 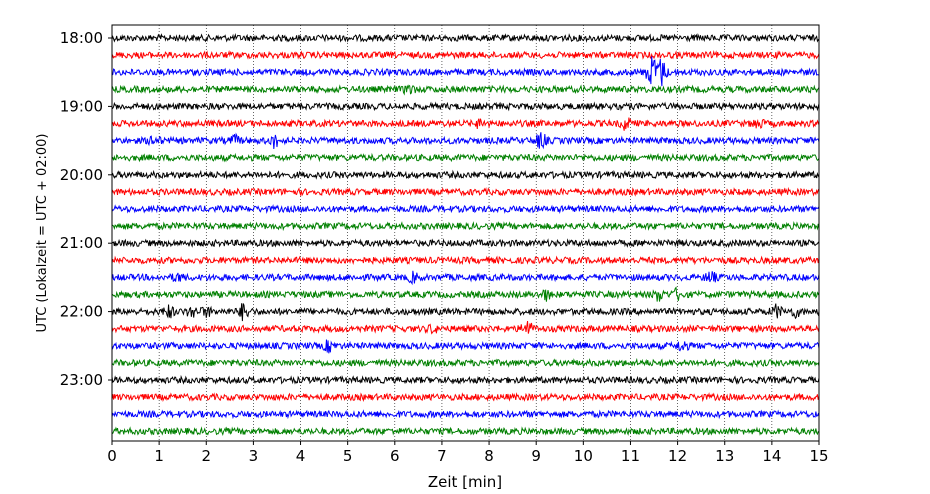 I want to click on x-tick-label: 0, so click(x=112, y=456).